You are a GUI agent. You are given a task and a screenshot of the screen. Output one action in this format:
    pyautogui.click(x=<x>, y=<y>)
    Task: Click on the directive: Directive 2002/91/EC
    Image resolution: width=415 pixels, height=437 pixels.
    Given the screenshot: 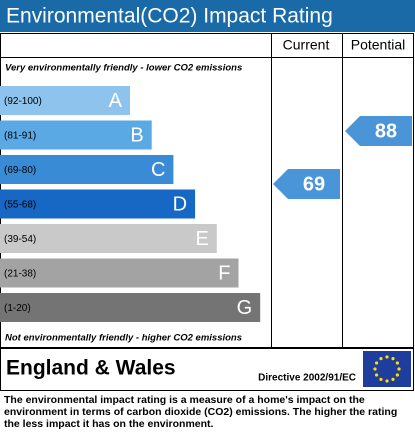 What is the action you would take?
    pyautogui.click(x=307, y=378)
    